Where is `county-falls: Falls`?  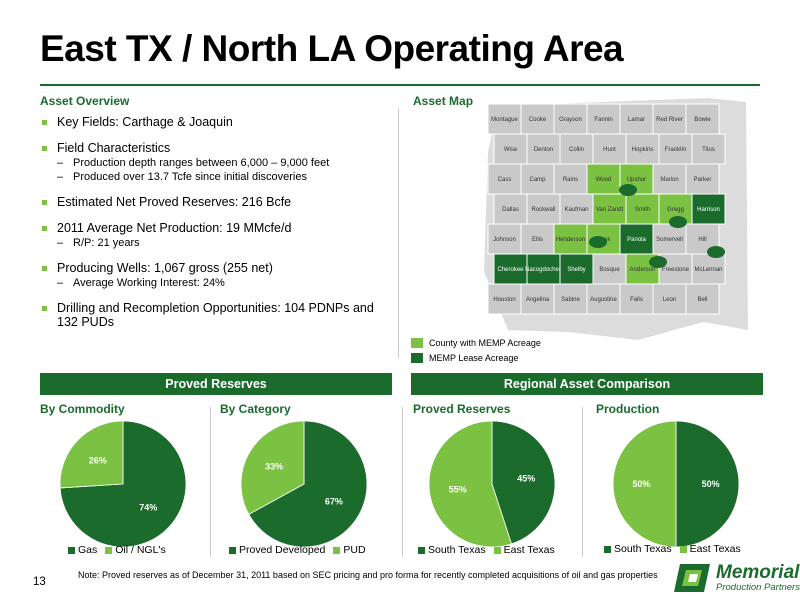 county-falls: Falls is located at coordinates (636, 299).